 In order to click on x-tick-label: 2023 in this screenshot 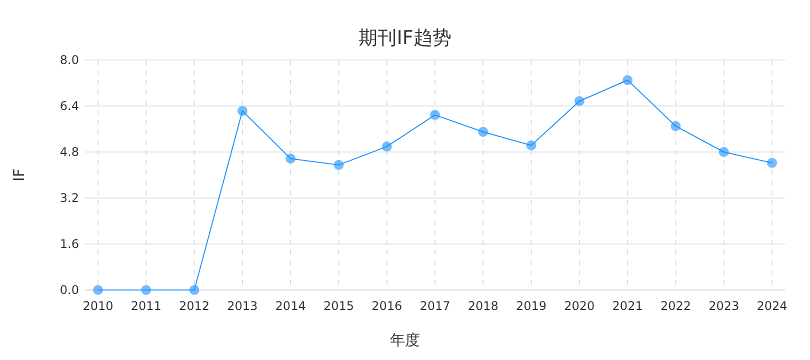, I will do `click(724, 306)`.